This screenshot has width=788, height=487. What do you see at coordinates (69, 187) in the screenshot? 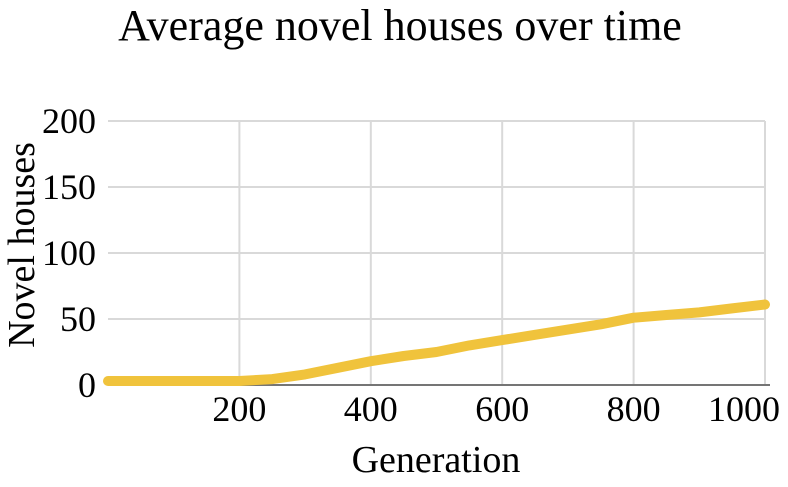
I see `y-tick-label: 150` at bounding box center [69, 187].